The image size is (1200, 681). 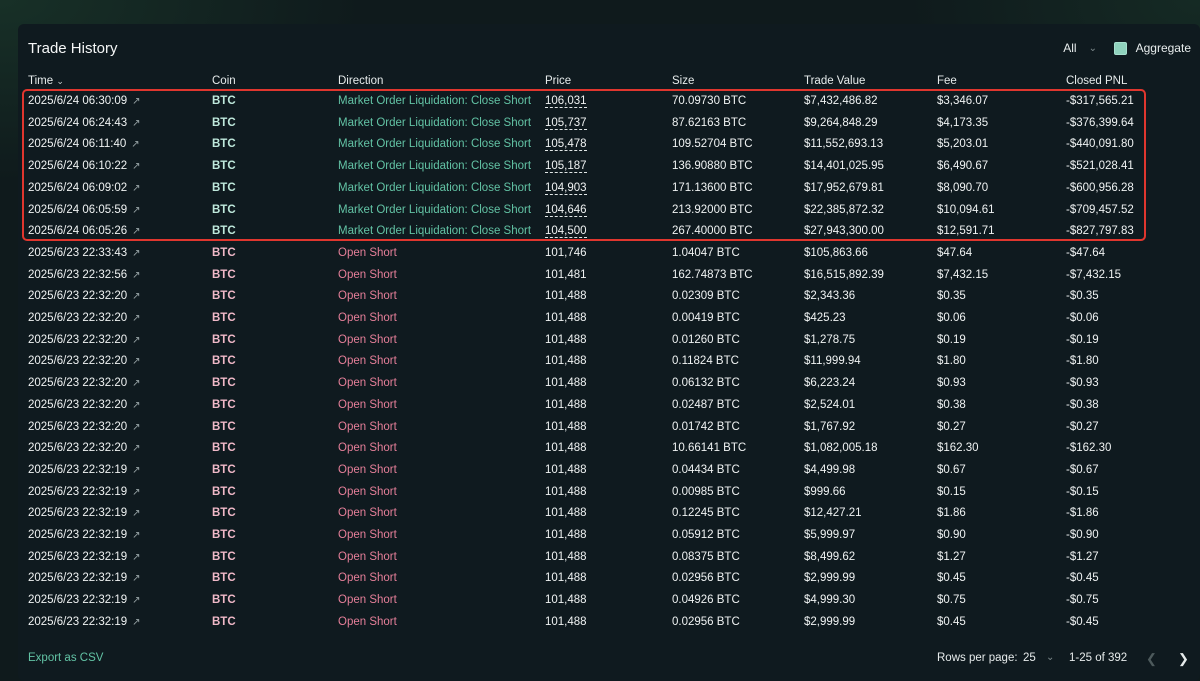 I want to click on fee-cell: $0.45, so click(x=951, y=621).